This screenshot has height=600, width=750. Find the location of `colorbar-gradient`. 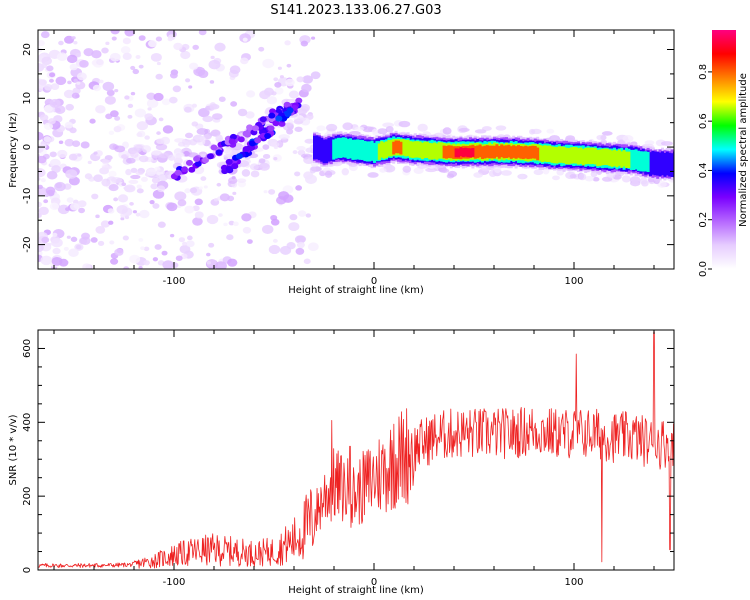

colorbar-gradient is located at coordinates (724, 149).